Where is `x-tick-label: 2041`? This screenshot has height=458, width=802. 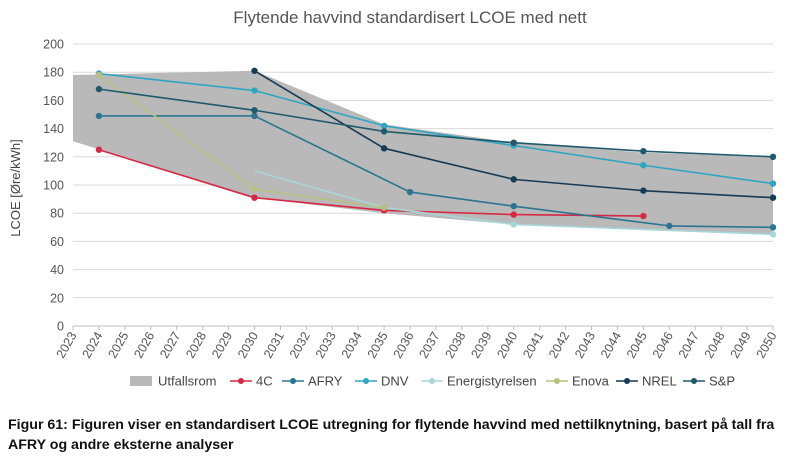
x-tick-label: 2041 is located at coordinates (533, 344).